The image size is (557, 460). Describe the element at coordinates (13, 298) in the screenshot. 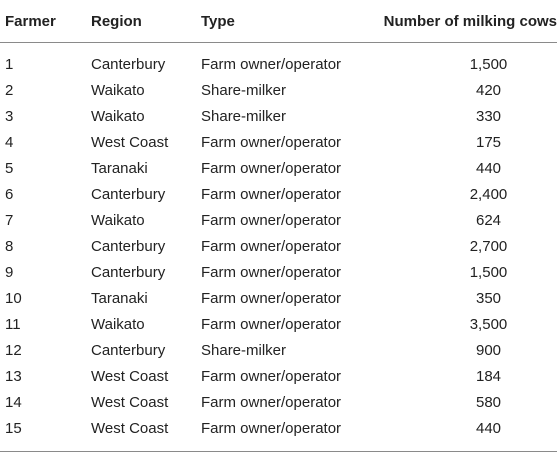

I see `farmer-cell: 10` at that location.